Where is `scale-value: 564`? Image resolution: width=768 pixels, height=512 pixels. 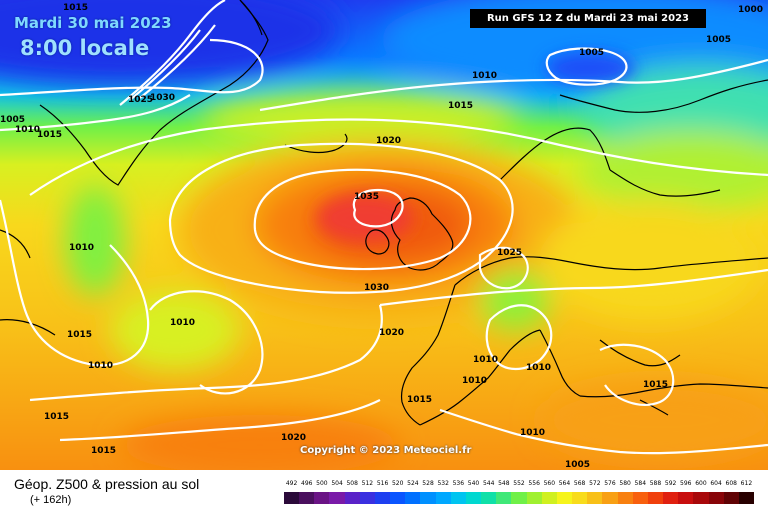 scale-value: 564 is located at coordinates (564, 483).